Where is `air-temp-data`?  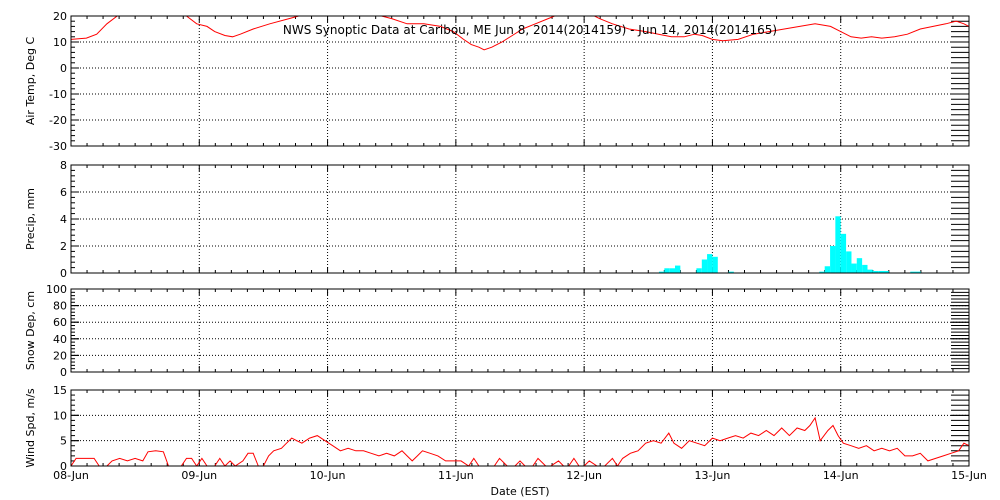 air-temp-data is located at coordinates (520, 33).